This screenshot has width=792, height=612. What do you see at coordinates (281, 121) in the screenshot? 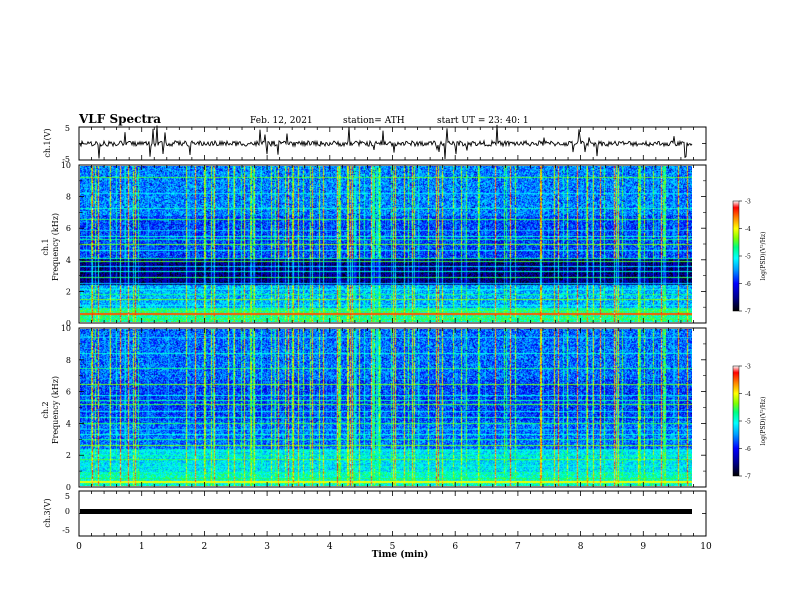
I see `date-label: Feb. 12, 2021` at bounding box center [281, 121].